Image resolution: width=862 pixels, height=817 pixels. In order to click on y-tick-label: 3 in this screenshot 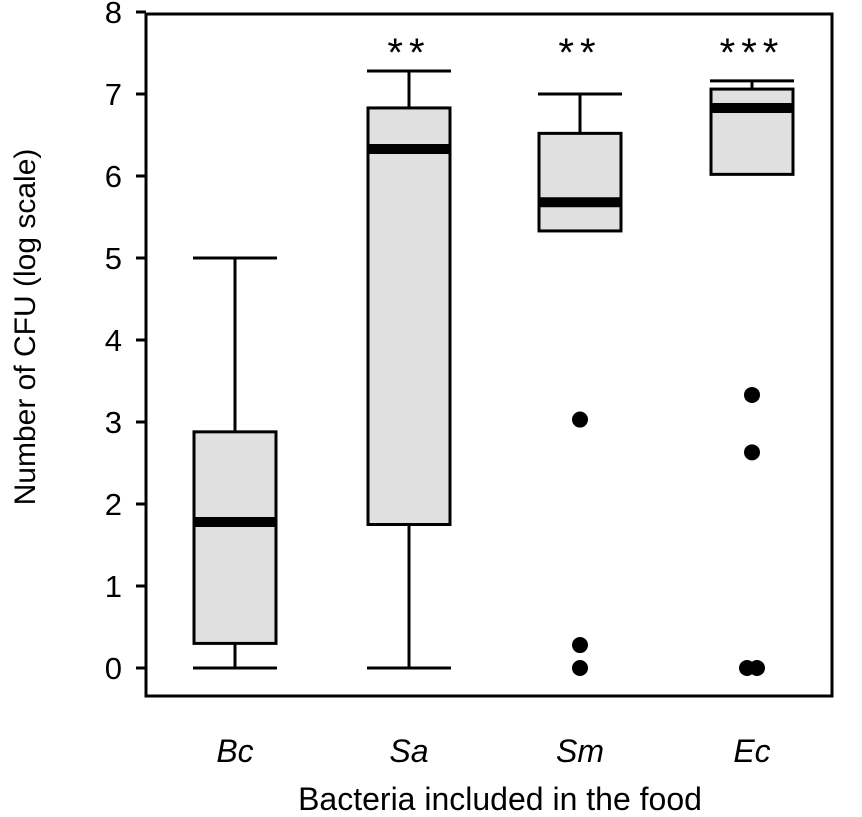, I will do `click(113, 422)`.